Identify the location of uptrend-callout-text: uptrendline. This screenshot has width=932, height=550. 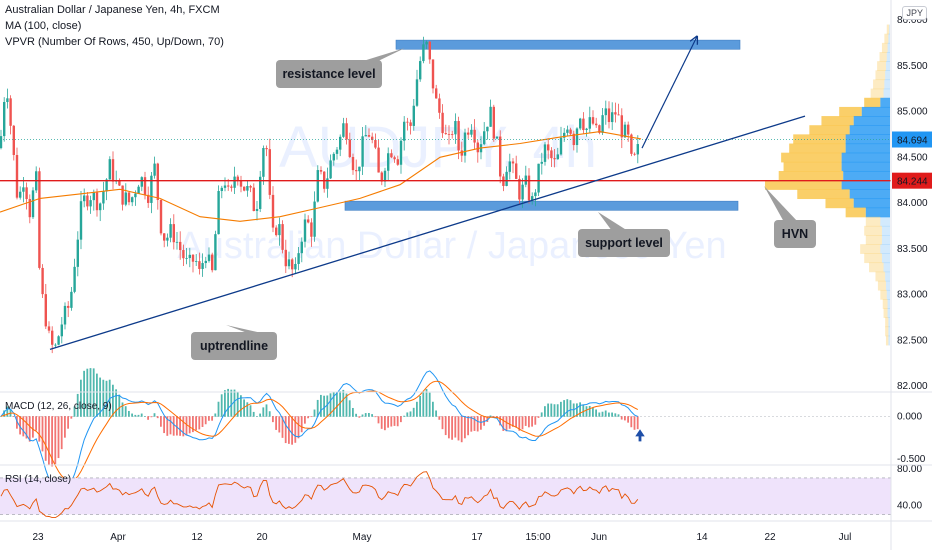
(234, 346).